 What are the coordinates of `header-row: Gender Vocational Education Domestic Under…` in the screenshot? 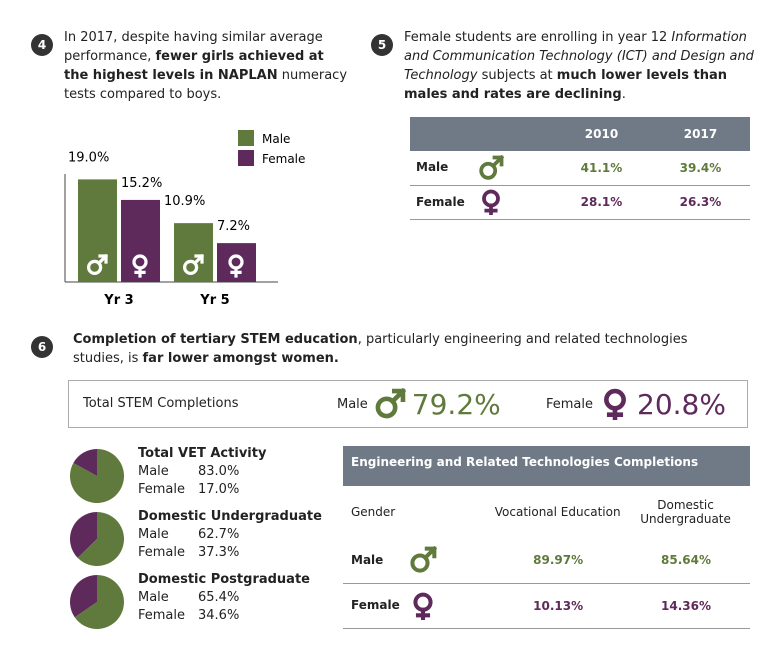 It's located at (546, 512).